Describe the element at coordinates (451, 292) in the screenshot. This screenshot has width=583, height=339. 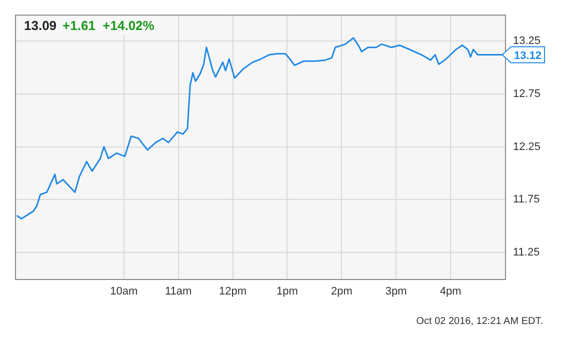
I see `x-tick-label: 4pm` at that location.